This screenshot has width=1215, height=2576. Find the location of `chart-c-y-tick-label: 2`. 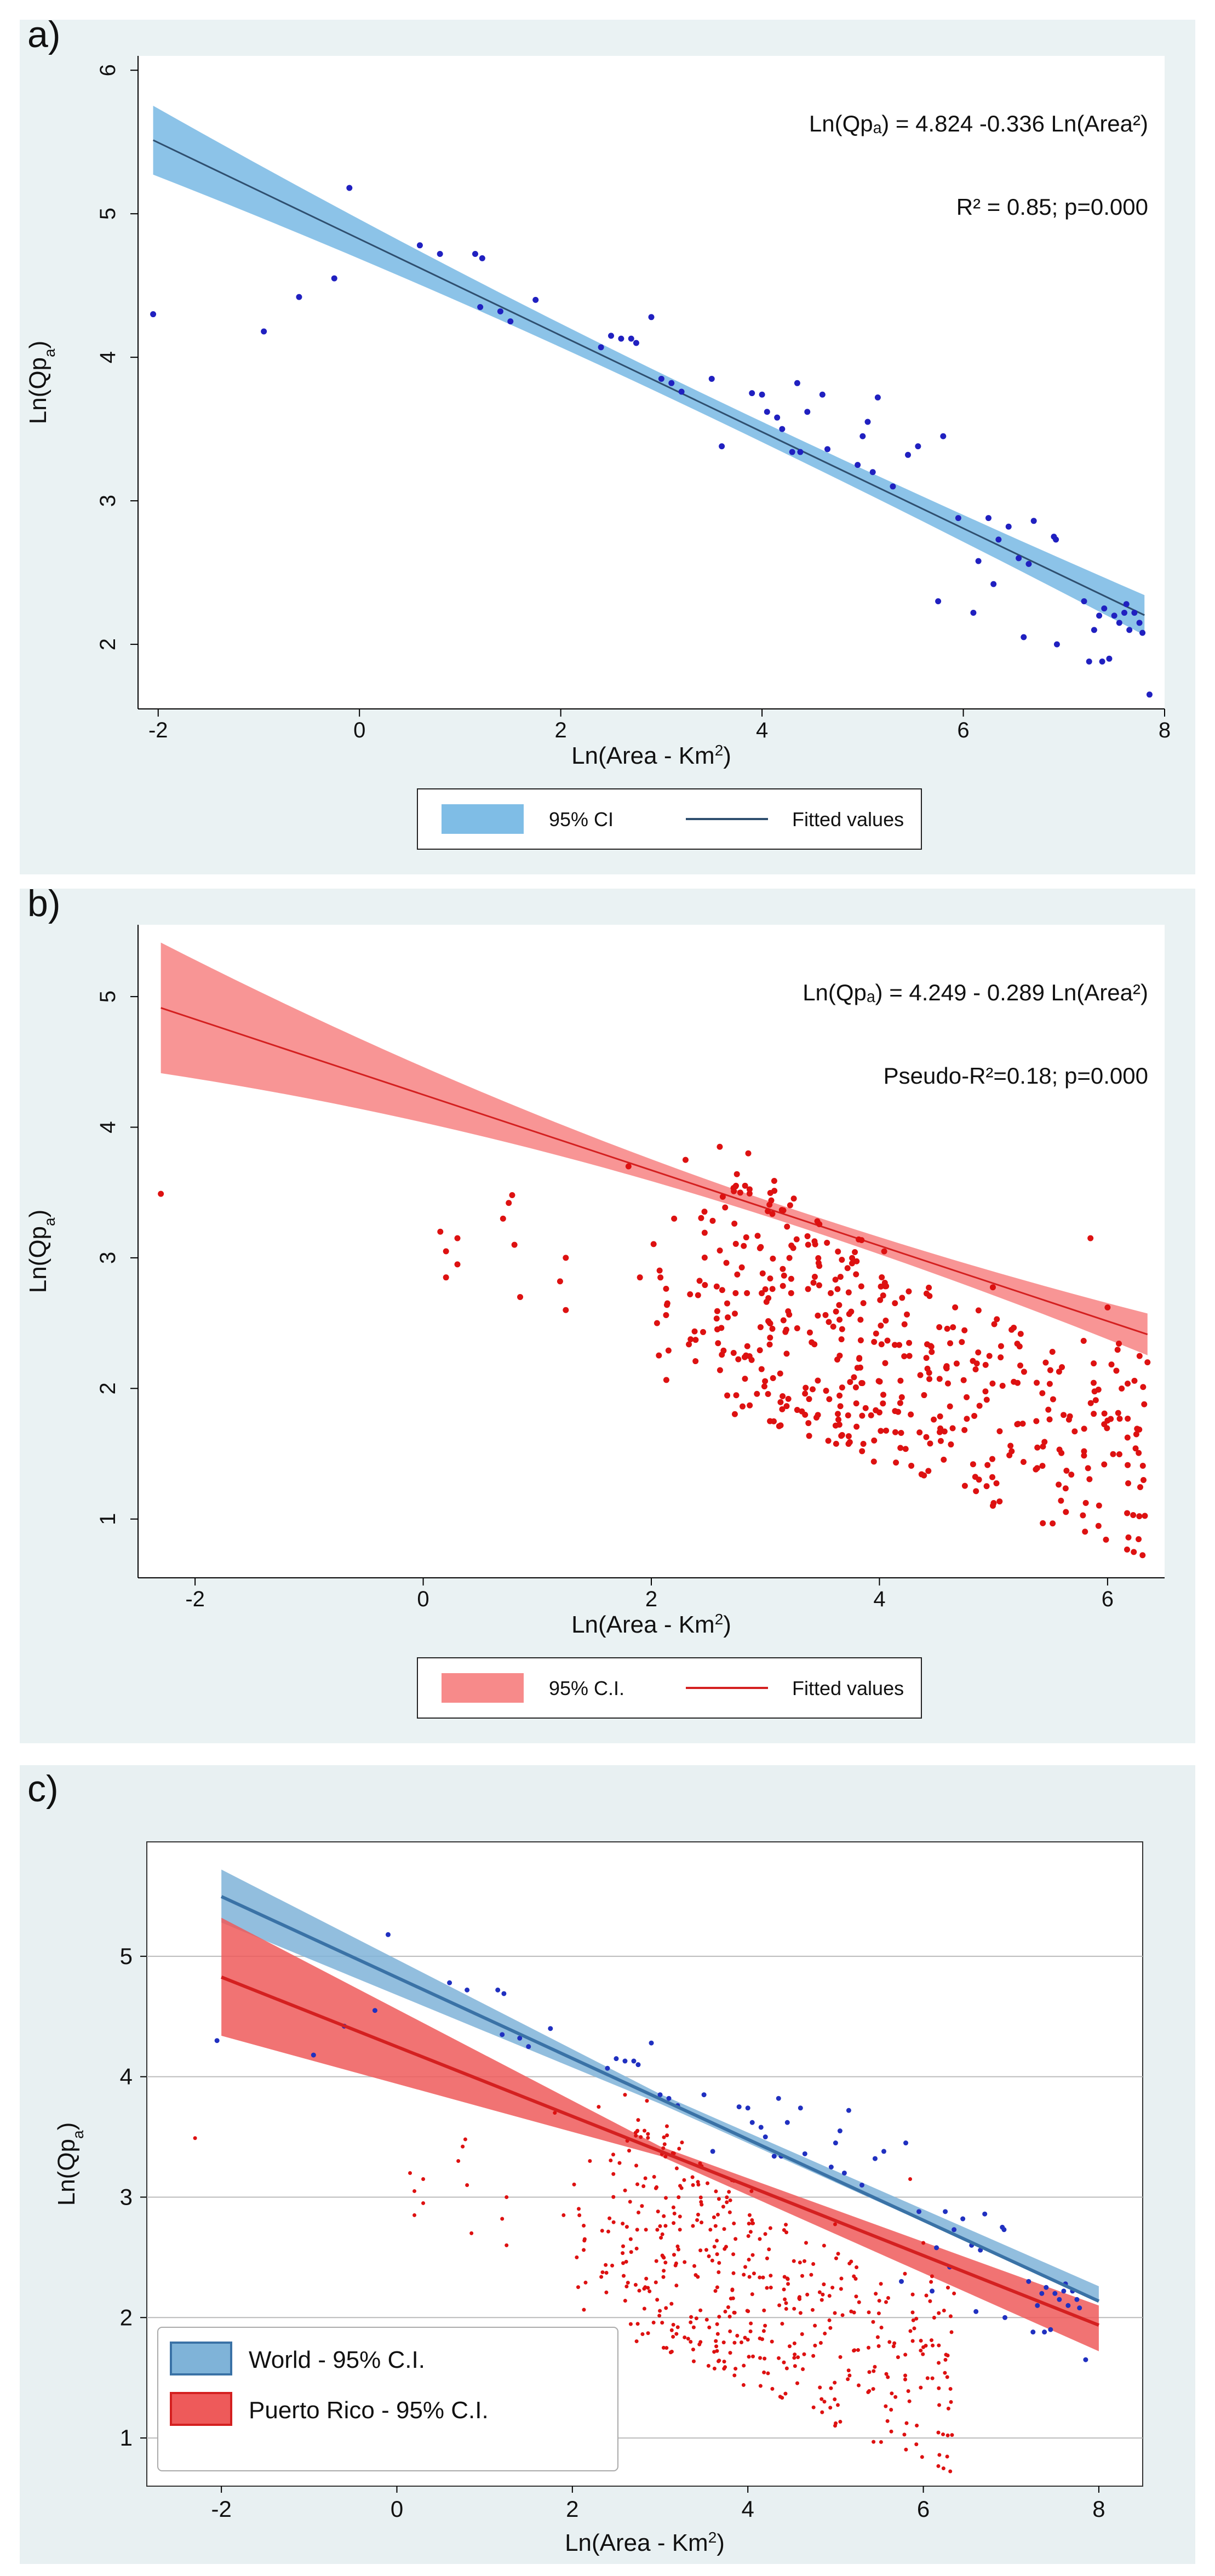

chart-c-y-tick-label: 2 is located at coordinates (126, 2317).